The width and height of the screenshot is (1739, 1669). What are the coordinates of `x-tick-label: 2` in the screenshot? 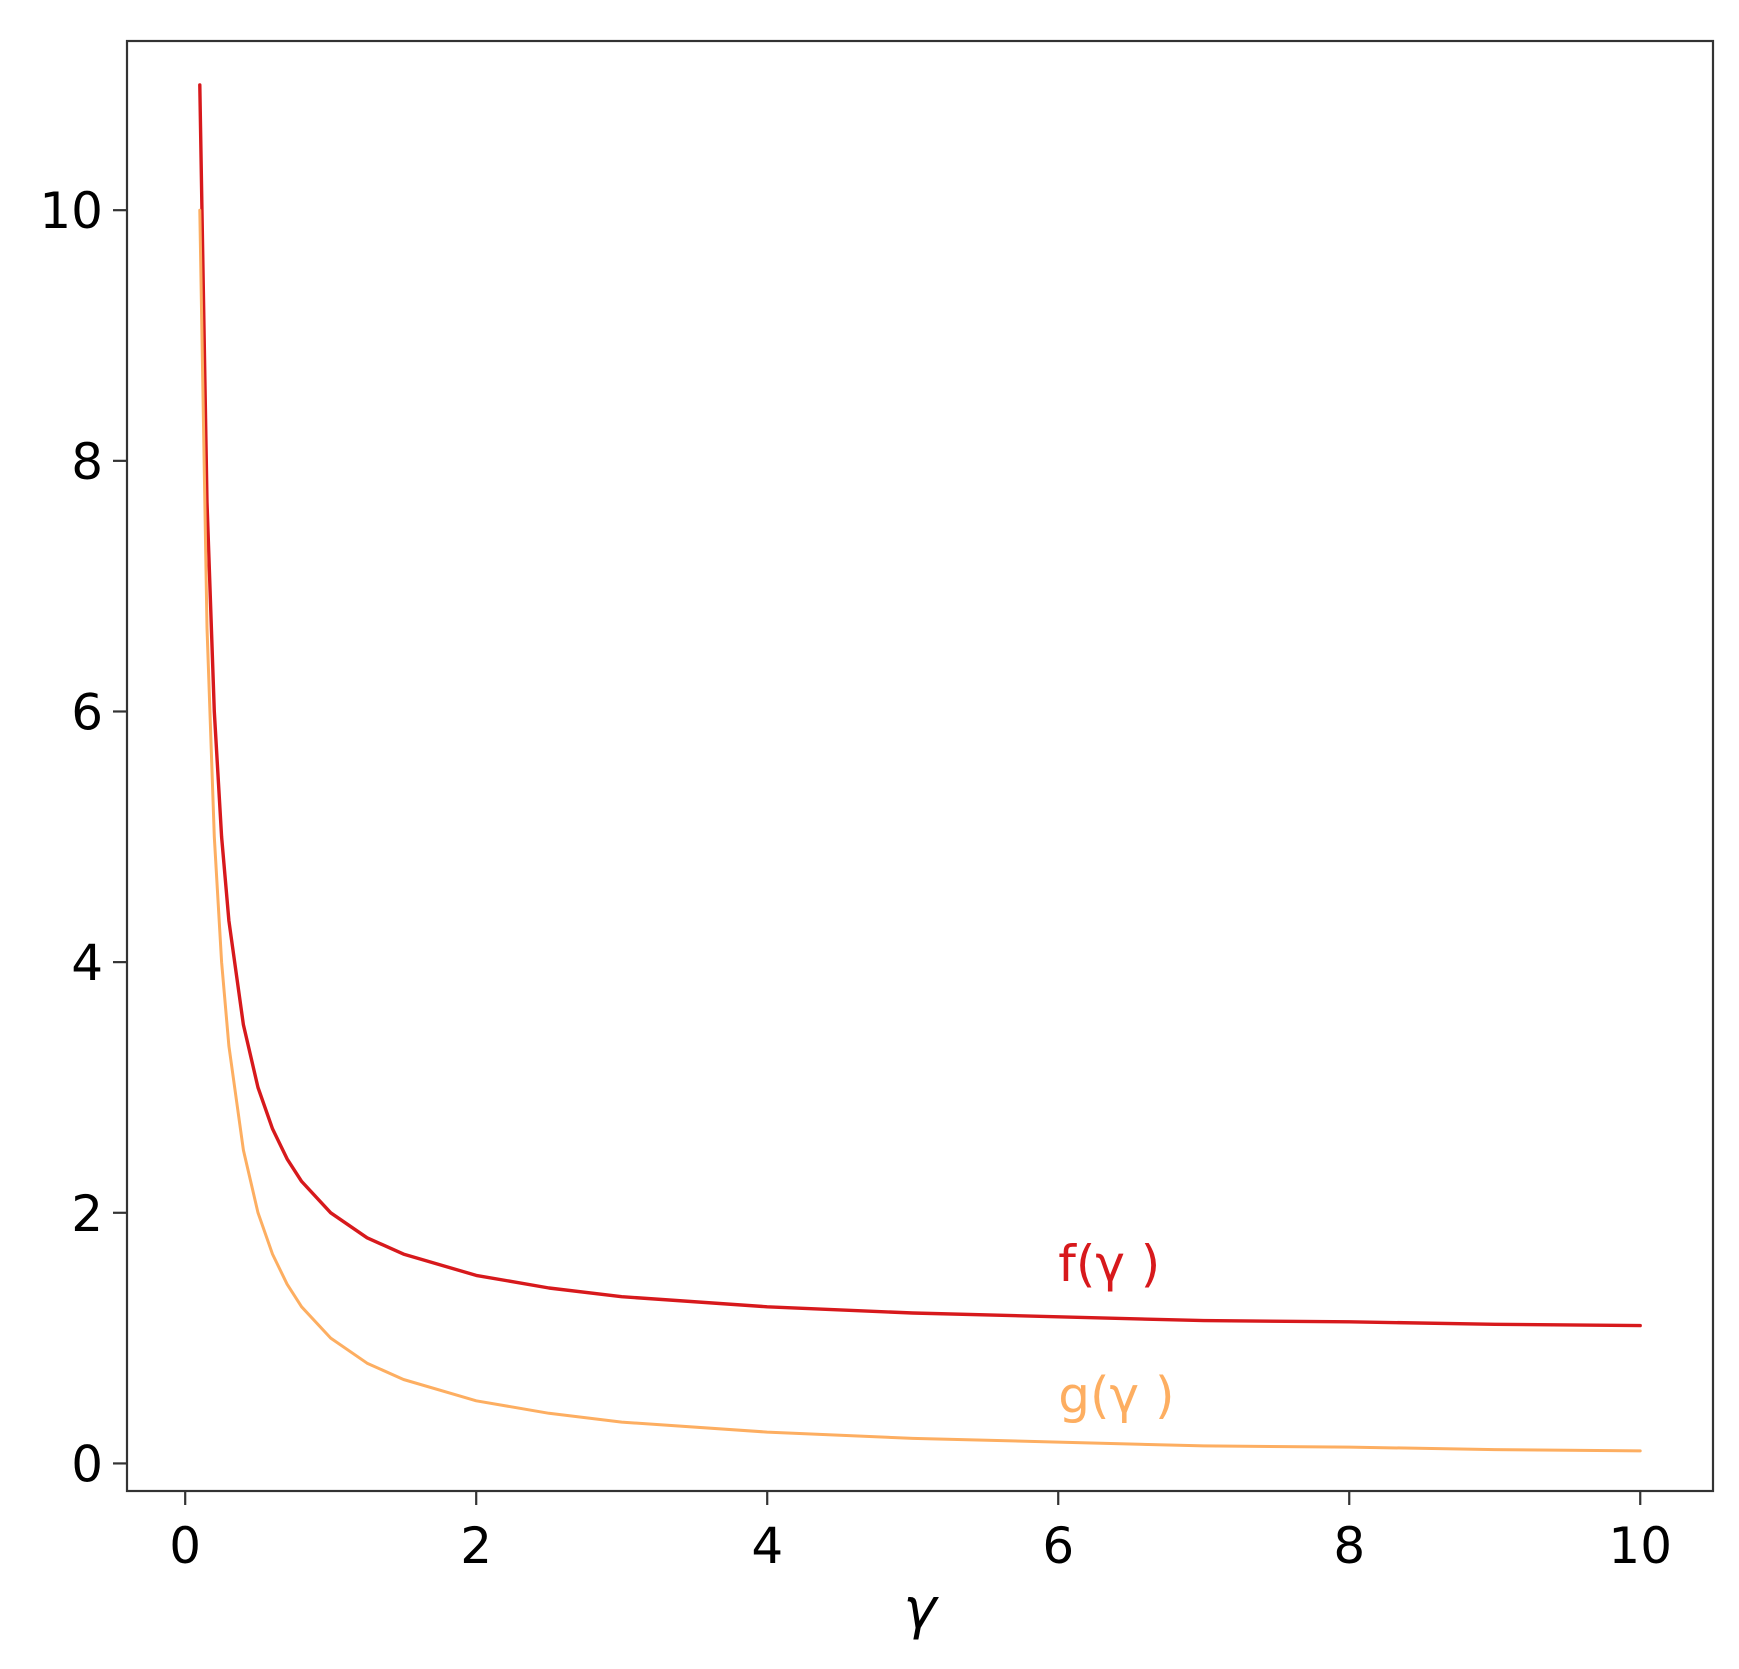 It's located at (476, 1546).